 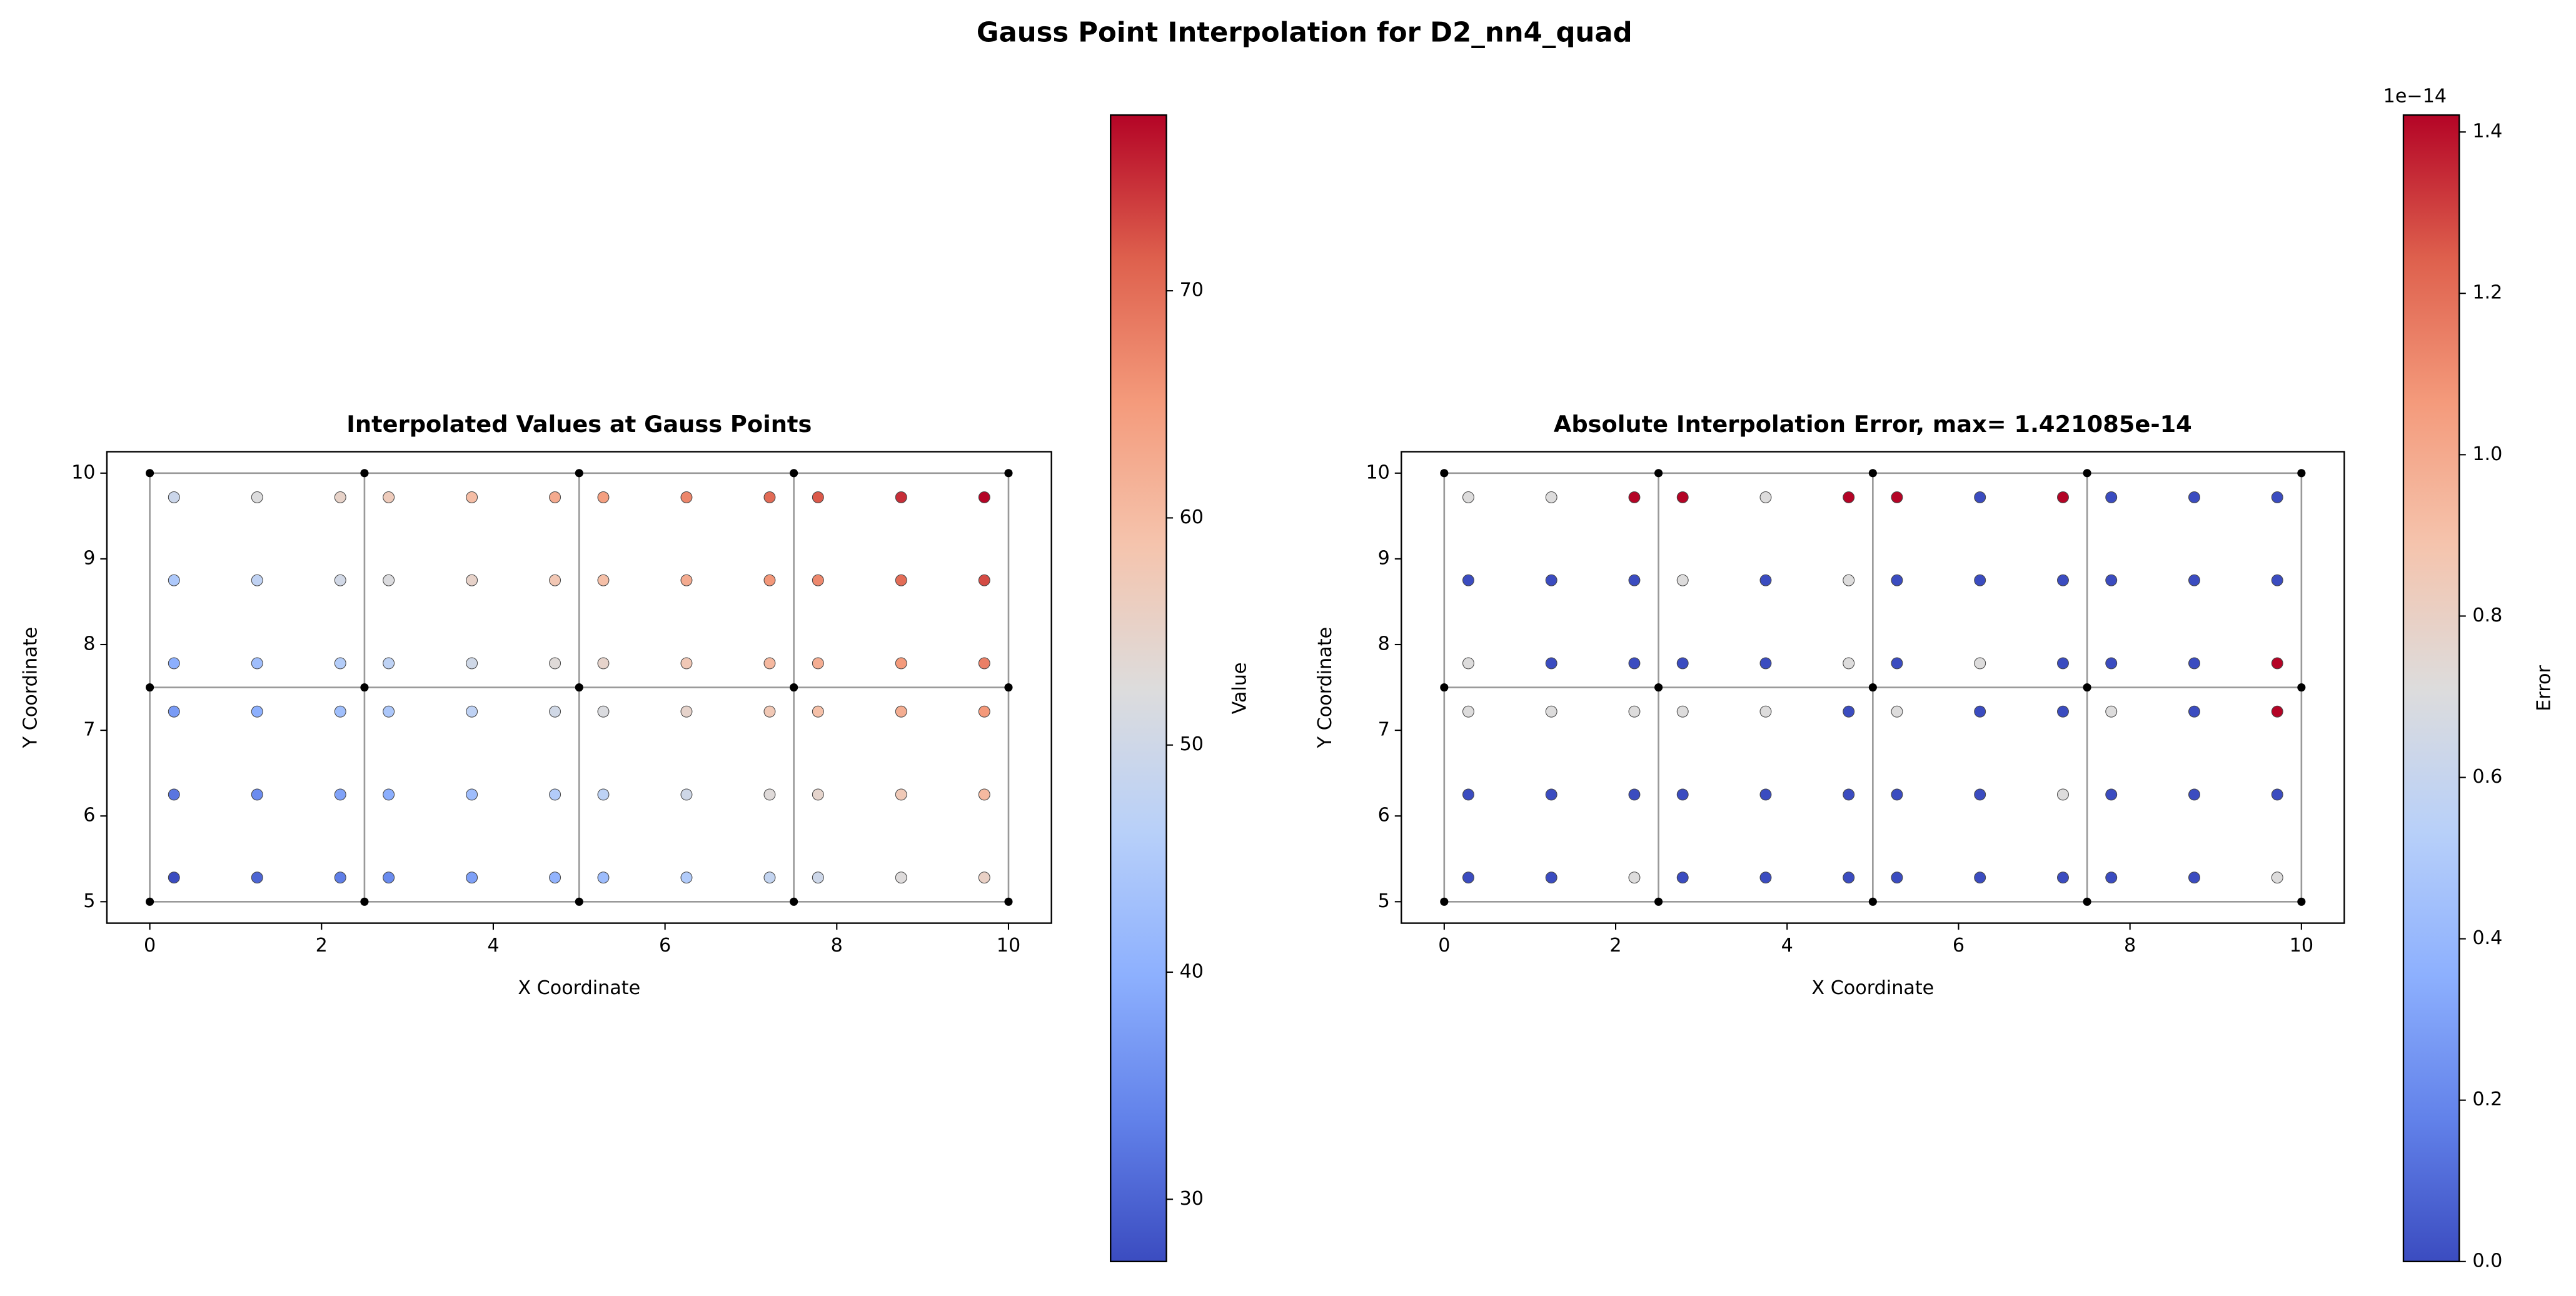 I want to click on colorbar-tick-label: 70, so click(x=1192, y=290).